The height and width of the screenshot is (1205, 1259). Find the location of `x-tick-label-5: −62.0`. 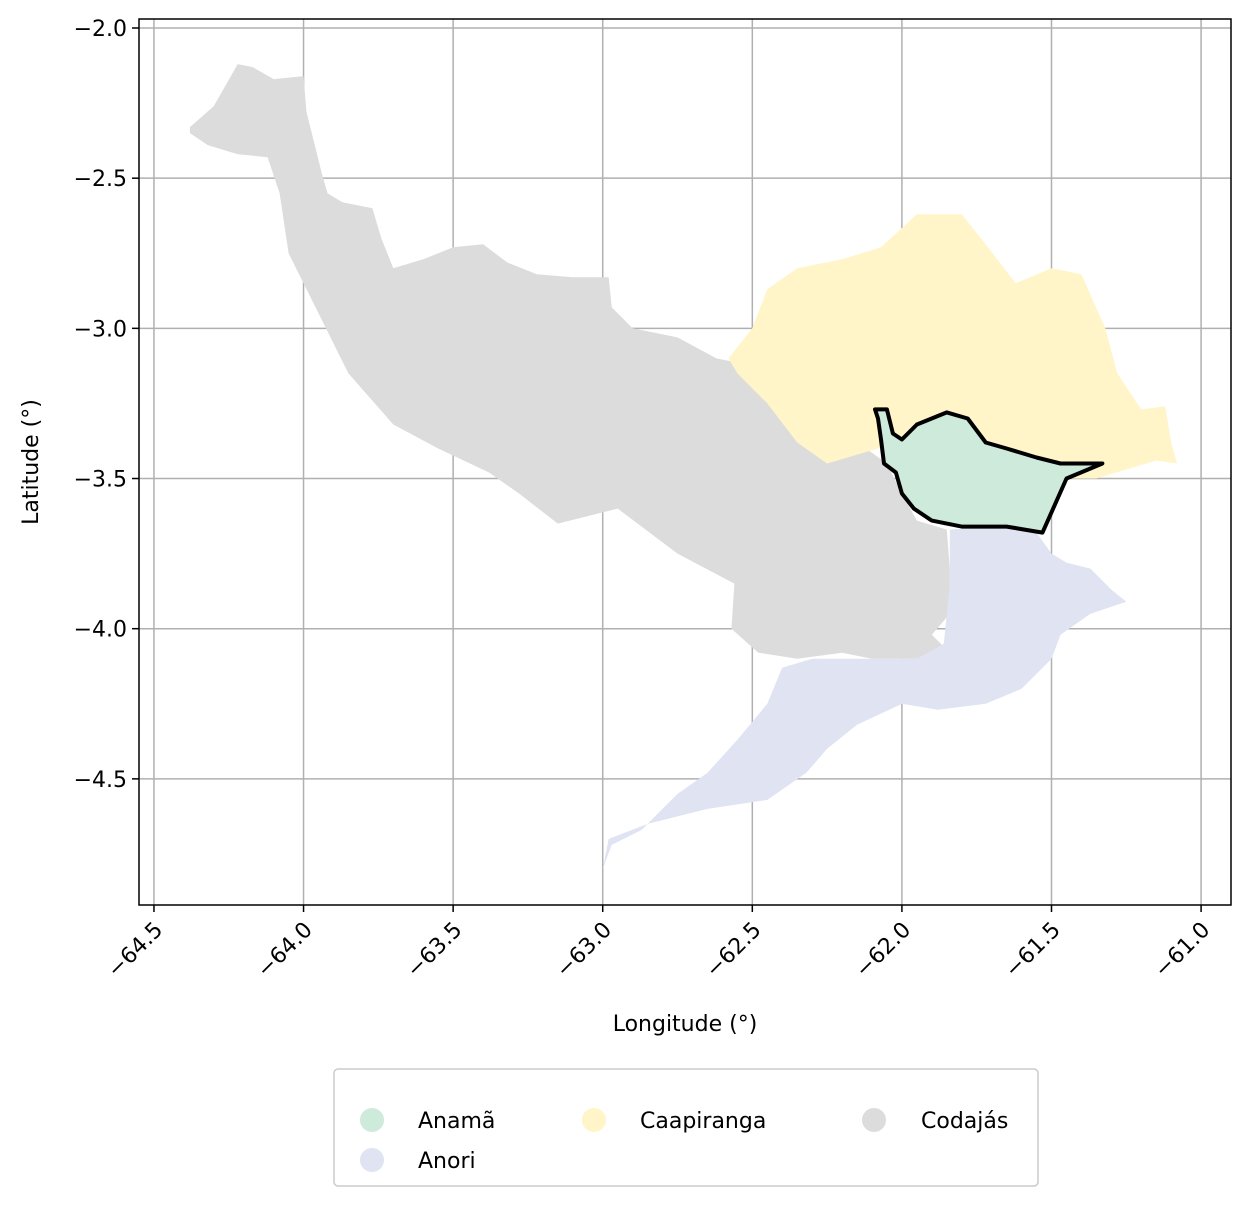

x-tick-label-5: −62.0 is located at coordinates (883, 950).